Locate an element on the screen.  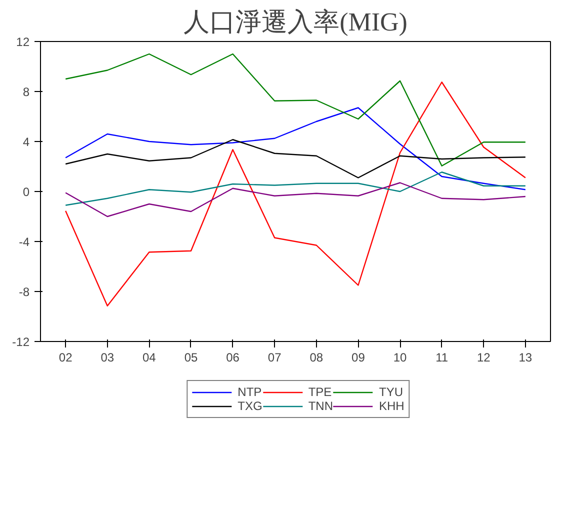
x-tick-label: 05 is located at coordinates (191, 357).